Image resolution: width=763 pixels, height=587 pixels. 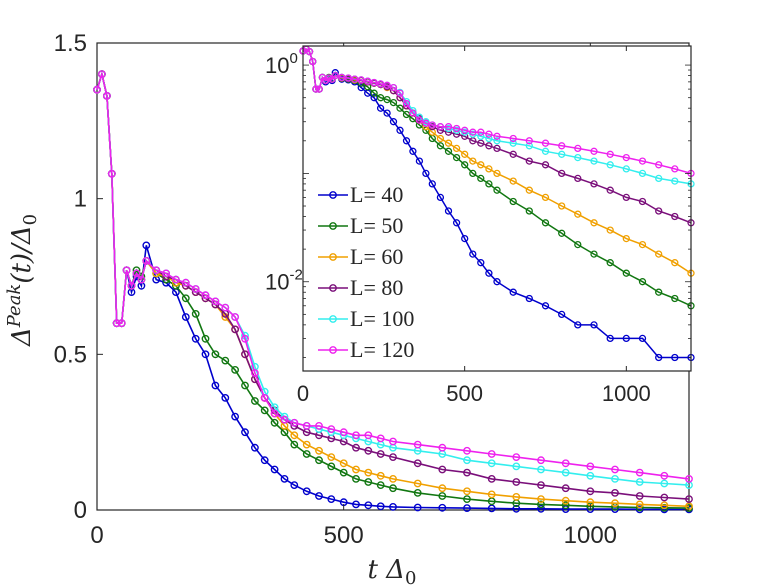 I want to click on legend-entry: L= 50, so click(x=360, y=225).